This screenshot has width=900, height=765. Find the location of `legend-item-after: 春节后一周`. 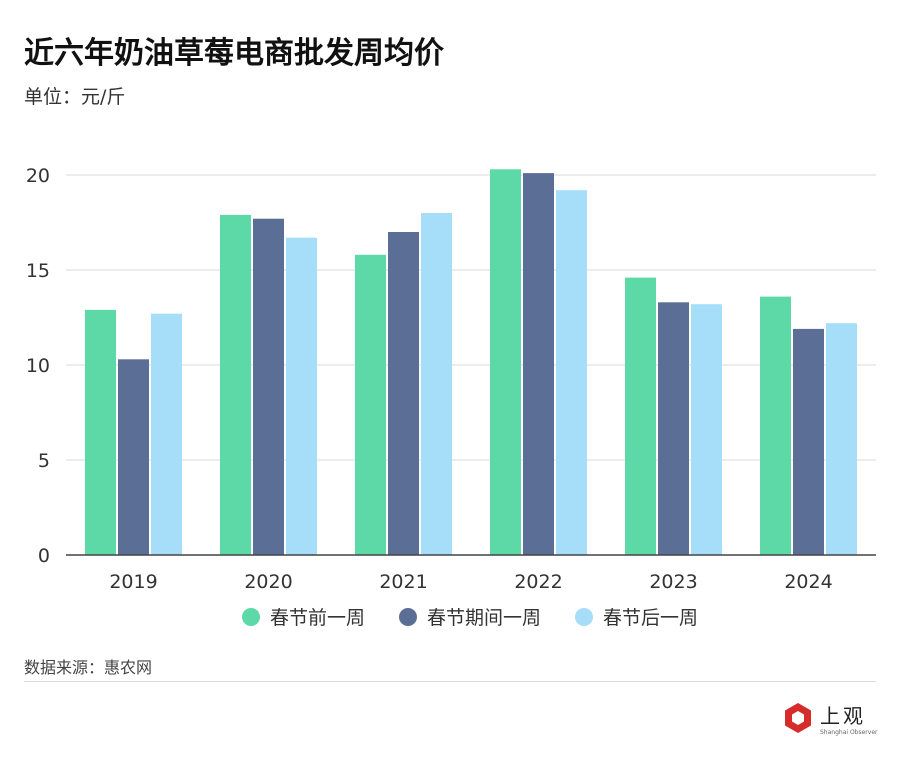

legend-item-after: 春节后一周 is located at coordinates (636, 616).